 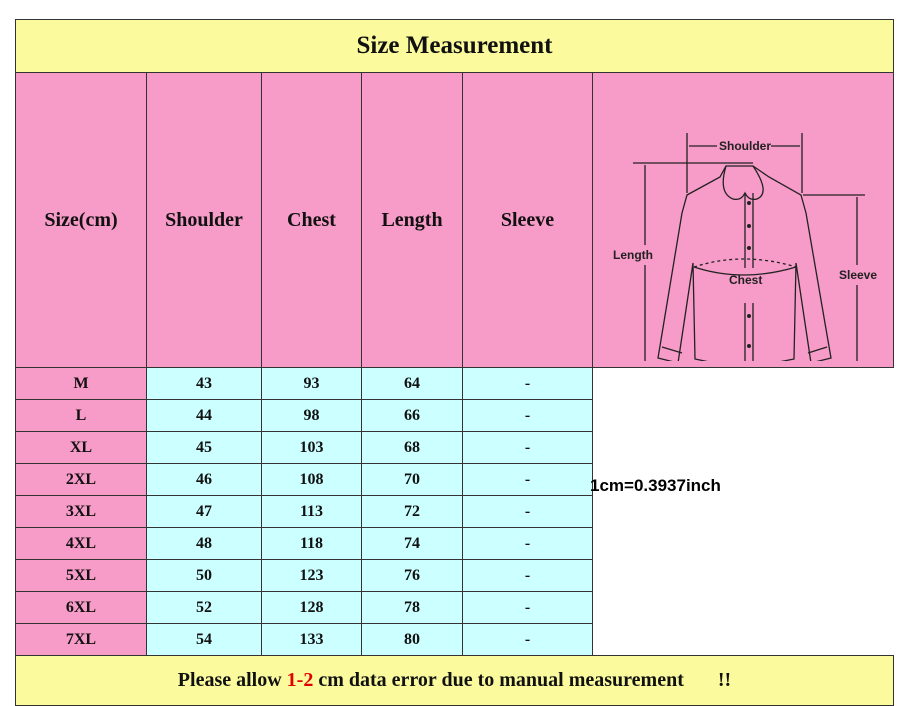 What do you see at coordinates (81, 575) in the screenshot?
I see `size-cell: 5XL` at bounding box center [81, 575].